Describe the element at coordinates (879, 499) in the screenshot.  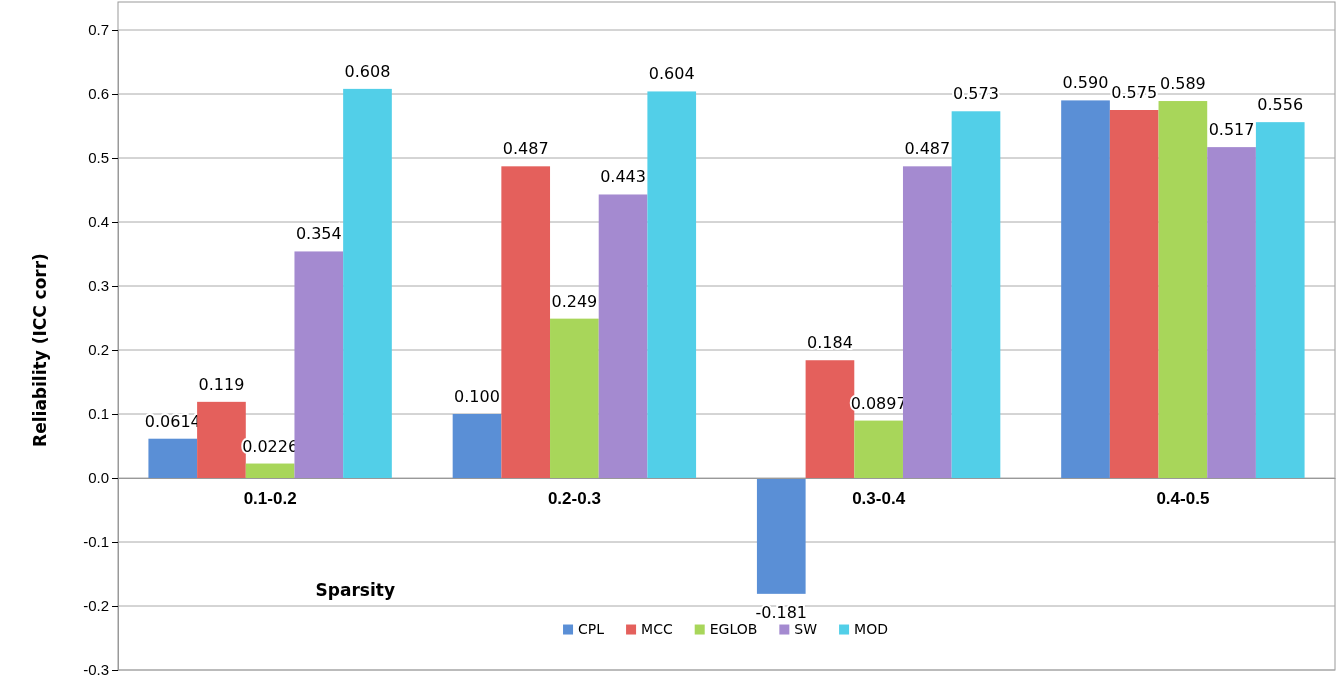
I see `x-tick-label: 0.3-0.4` at that location.